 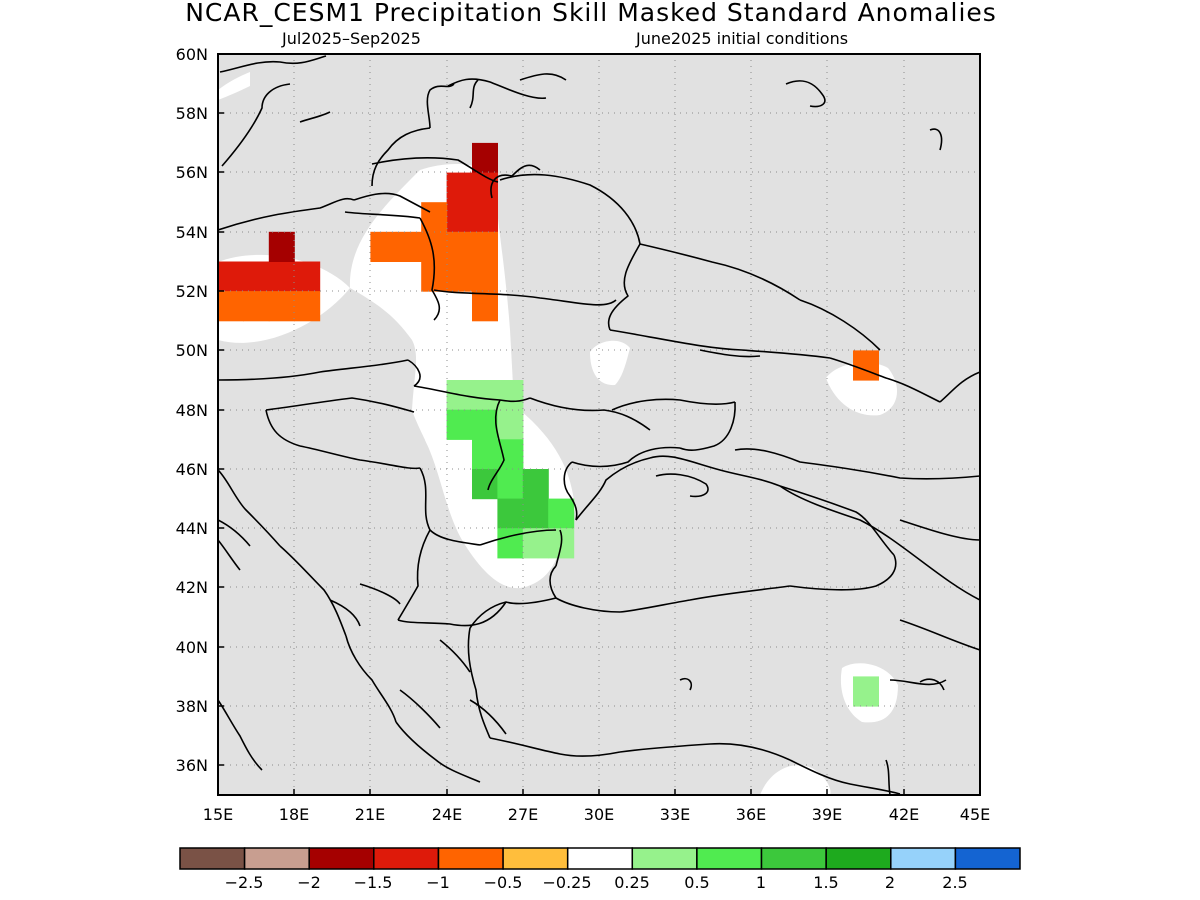 I want to click on lat-tick-label: 52N, so click(x=192, y=291).